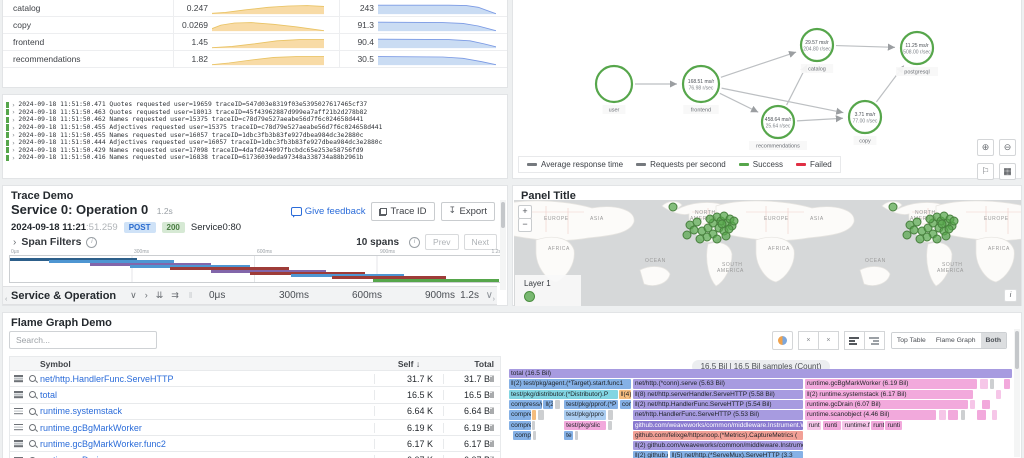 This screenshot has height=458, width=1024. Describe the element at coordinates (760, 374) in the screenshot. I see `flame-span: total (16.5 Bil)` at that location.